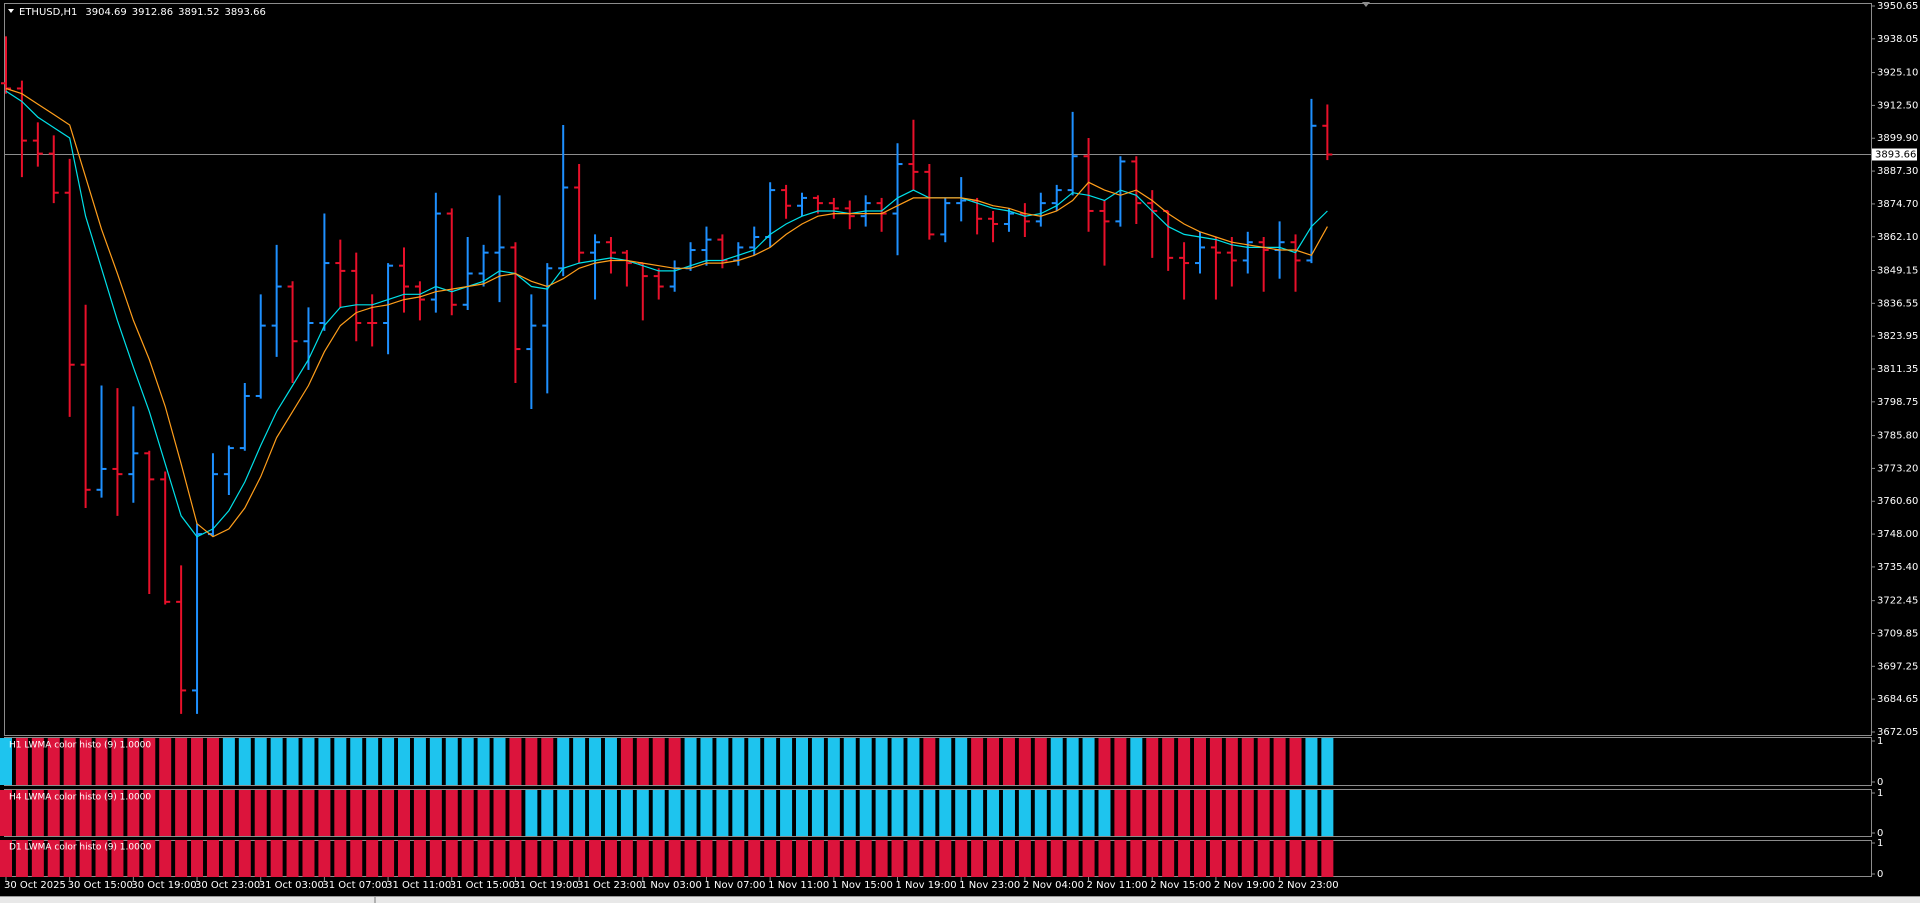  Describe the element at coordinates (1897, 336) in the screenshot. I see `y-tick-label: 3823.95` at that location.